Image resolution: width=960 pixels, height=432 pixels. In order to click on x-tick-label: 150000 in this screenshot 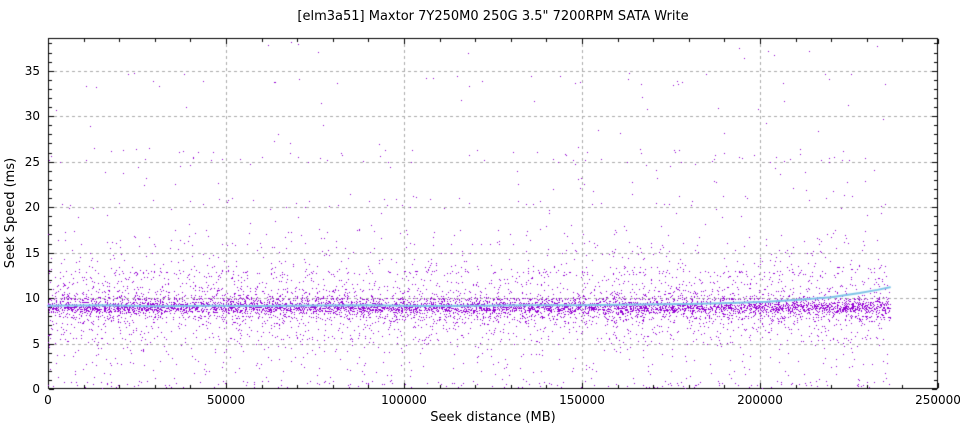, I will do `click(582, 400)`.